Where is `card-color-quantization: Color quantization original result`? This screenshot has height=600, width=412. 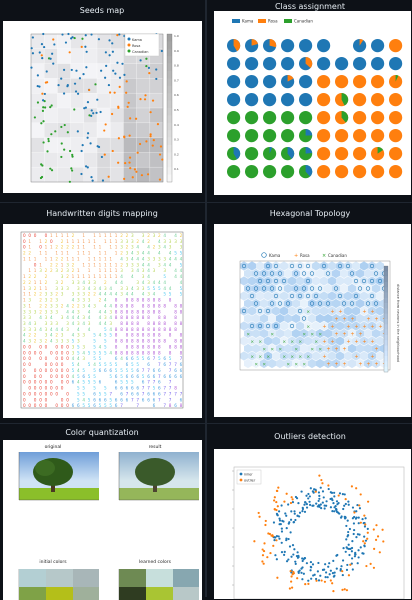 card-color-quantization: Color quantization original result is located at coordinates (102, 513).